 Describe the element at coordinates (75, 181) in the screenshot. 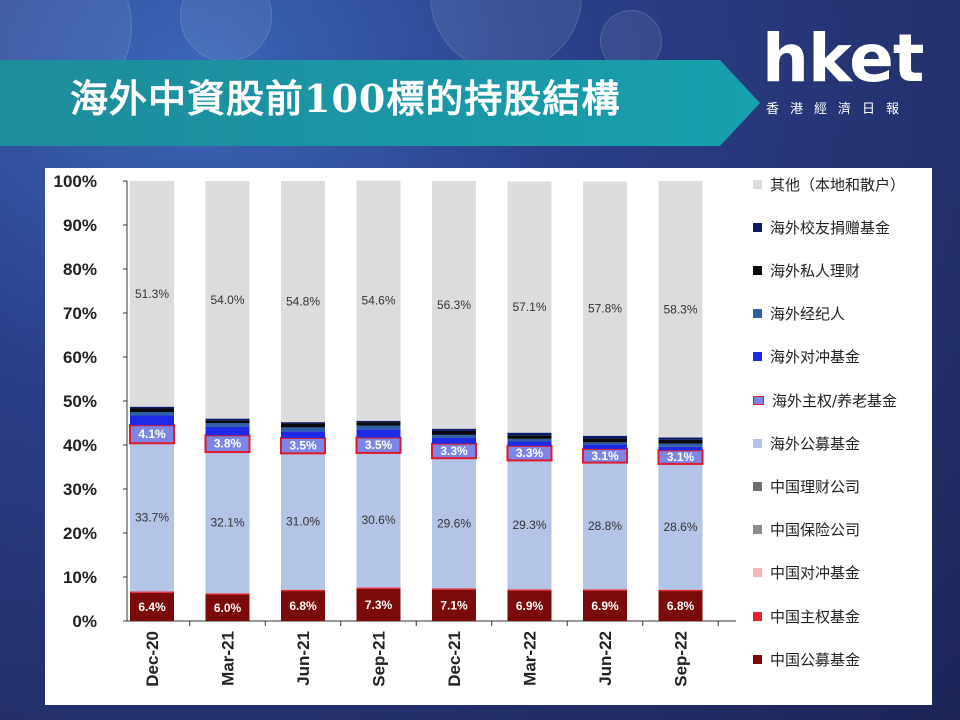

I see `y-tick-label: 100%` at that location.